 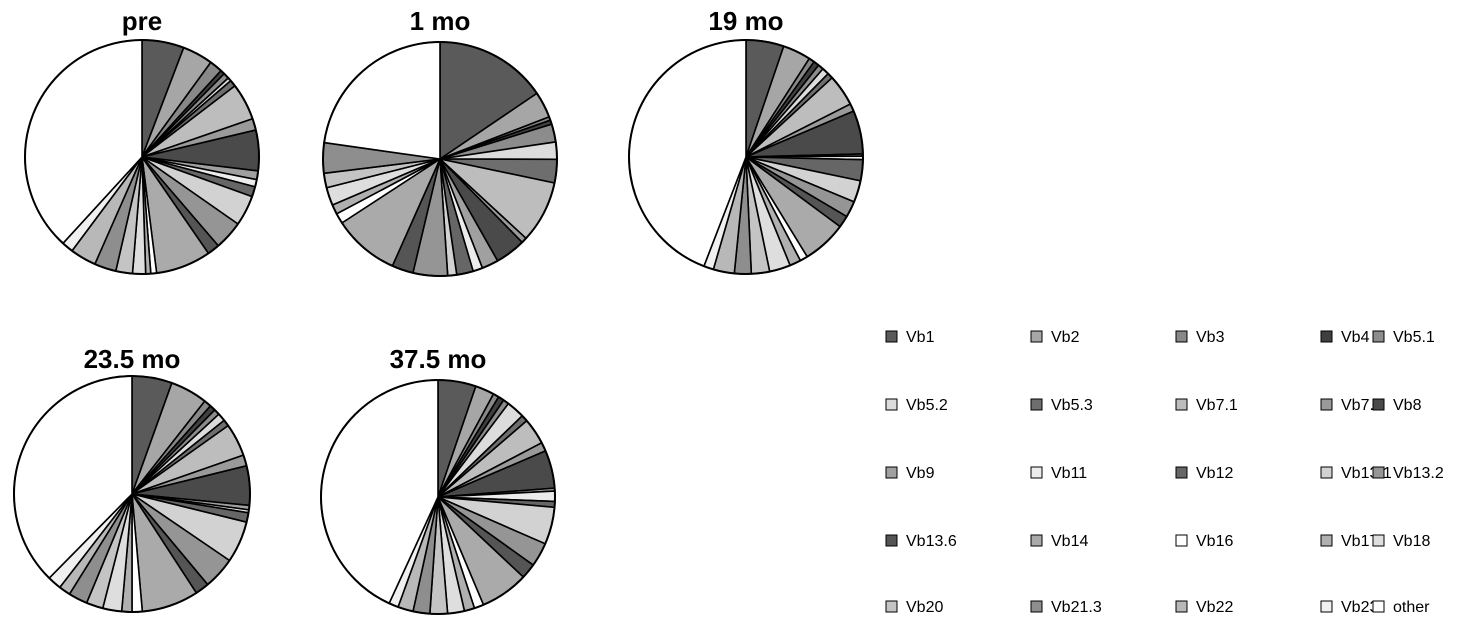 What do you see at coordinates (924, 607) in the screenshot?
I see `legend-label: Vb20` at bounding box center [924, 607].